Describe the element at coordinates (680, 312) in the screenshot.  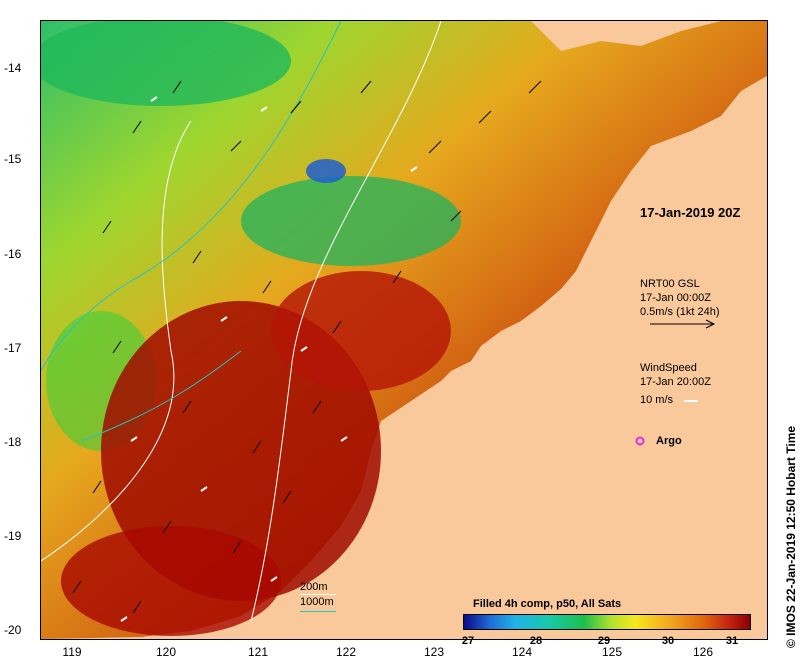
I see `currents-legend-scale: 0.5m/s (1kt 24h)` at that location.